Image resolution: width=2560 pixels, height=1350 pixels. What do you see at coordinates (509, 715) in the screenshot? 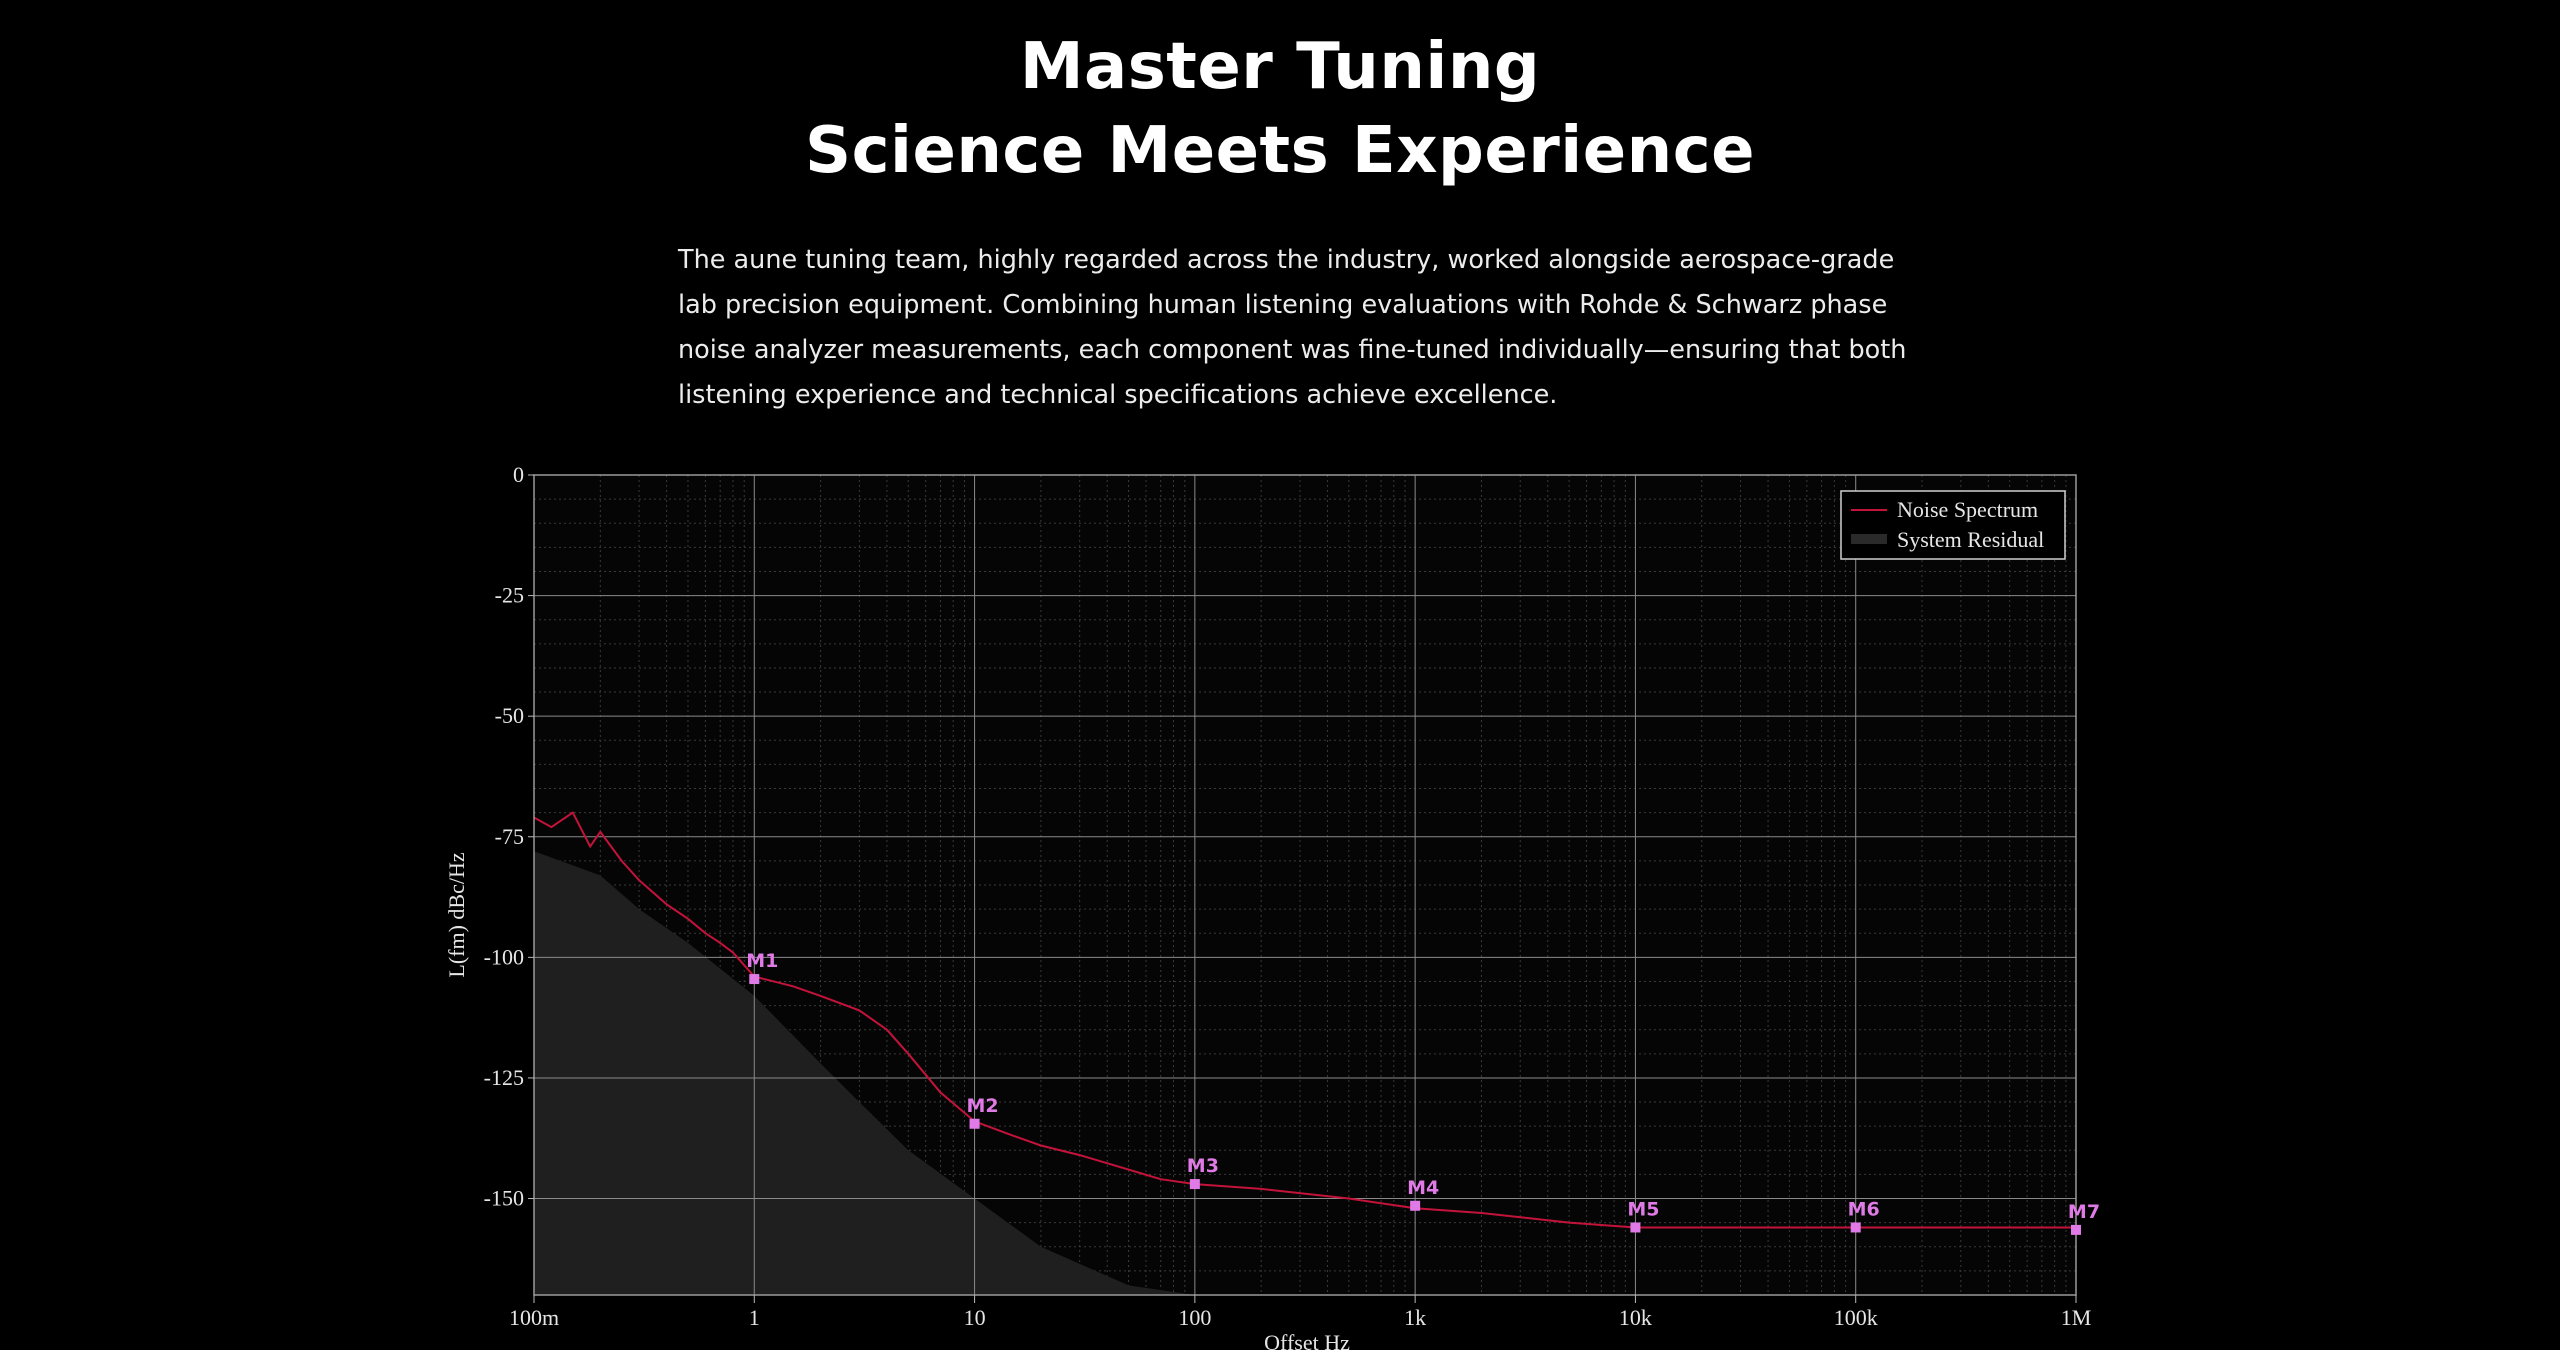
I see `y-tick-label: -50` at bounding box center [509, 715].